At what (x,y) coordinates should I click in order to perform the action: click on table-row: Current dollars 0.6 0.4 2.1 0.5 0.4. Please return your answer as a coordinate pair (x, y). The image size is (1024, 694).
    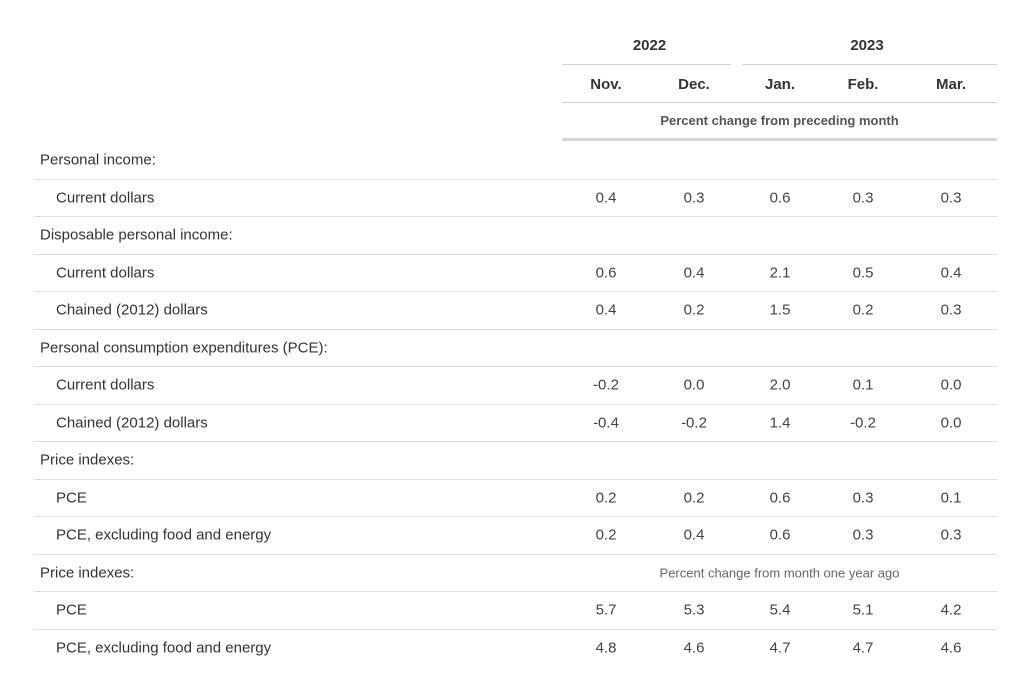
    Looking at the image, I should click on (515, 272).